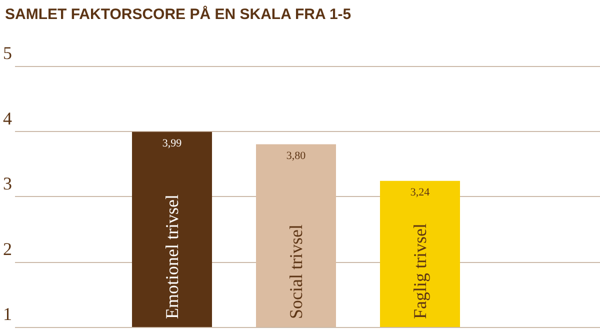 This screenshot has height=329, width=600. Describe the element at coordinates (296, 156) in the screenshot. I see `data-label: 3,80` at that location.